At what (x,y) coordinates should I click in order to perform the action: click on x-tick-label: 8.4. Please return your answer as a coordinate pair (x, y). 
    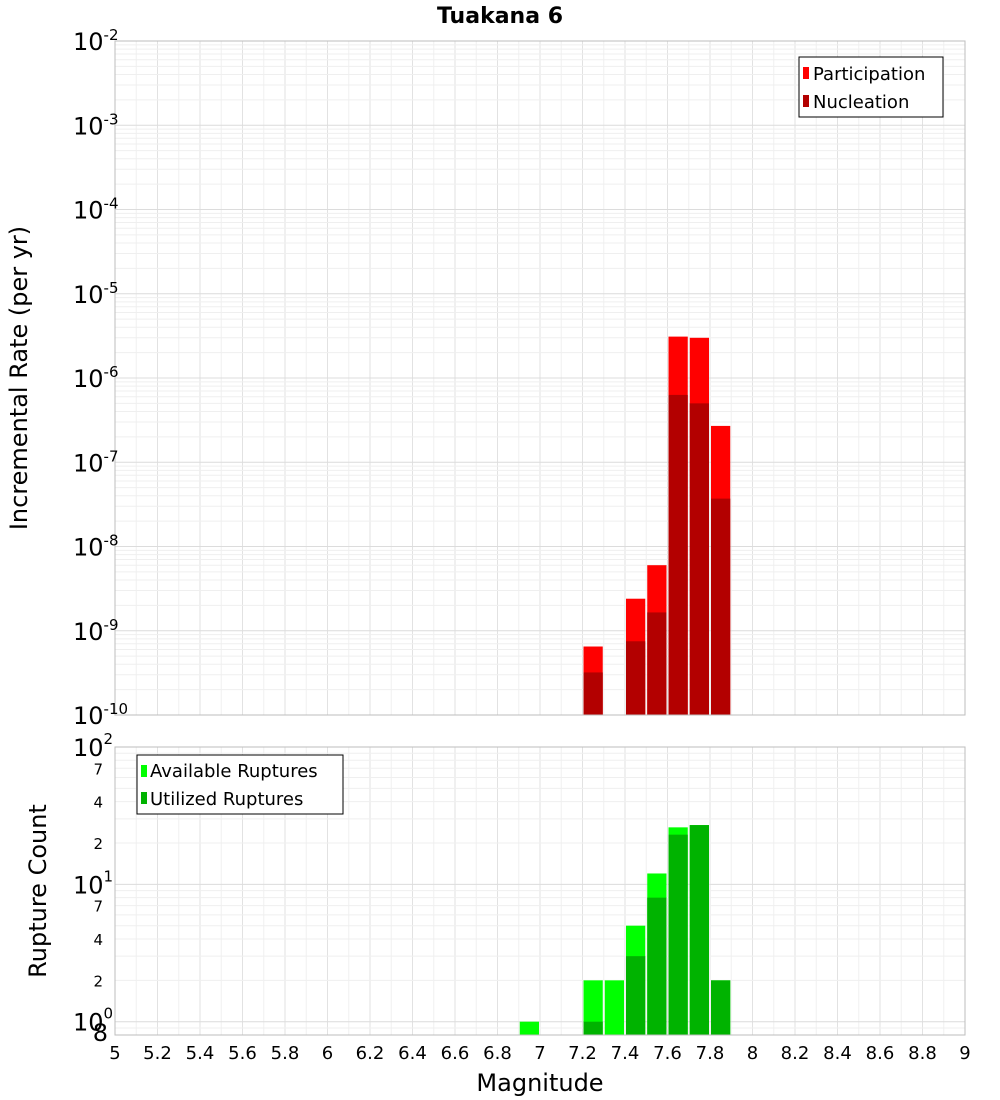
    Looking at the image, I should click on (837, 1053).